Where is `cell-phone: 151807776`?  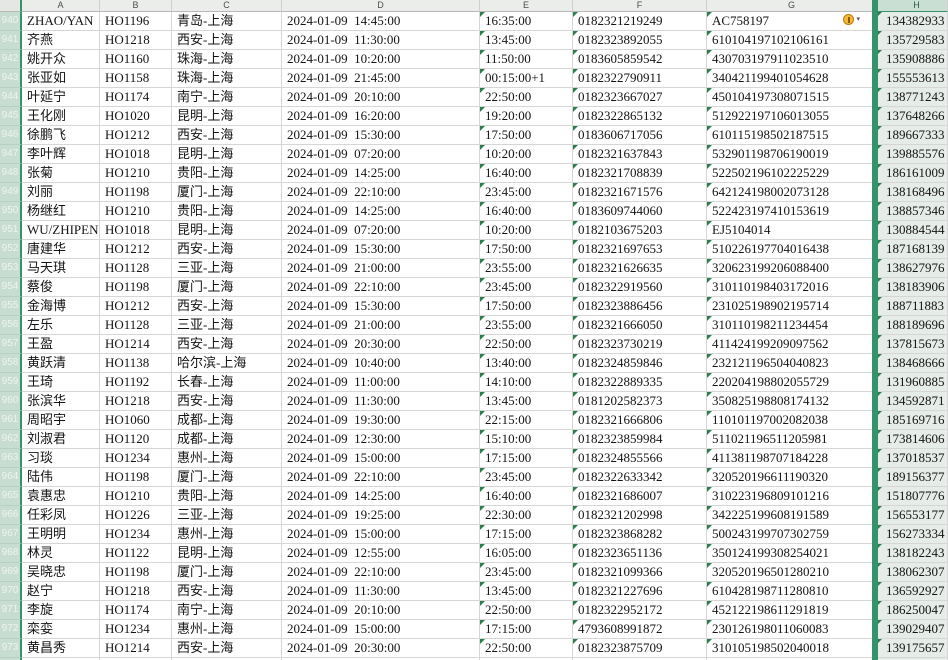 cell-phone: 151807776 is located at coordinates (912, 496).